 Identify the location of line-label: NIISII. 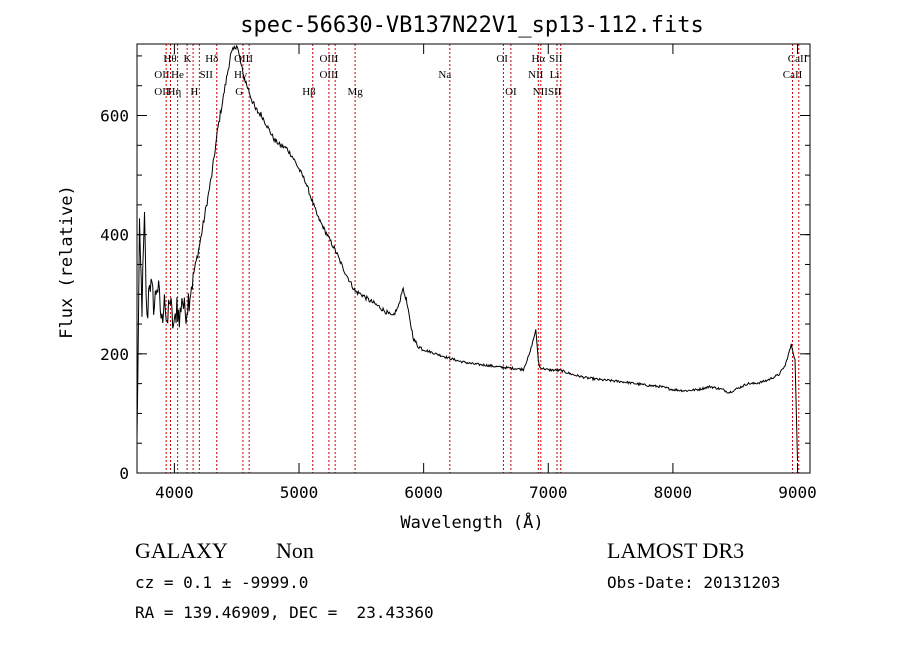
(547, 92).